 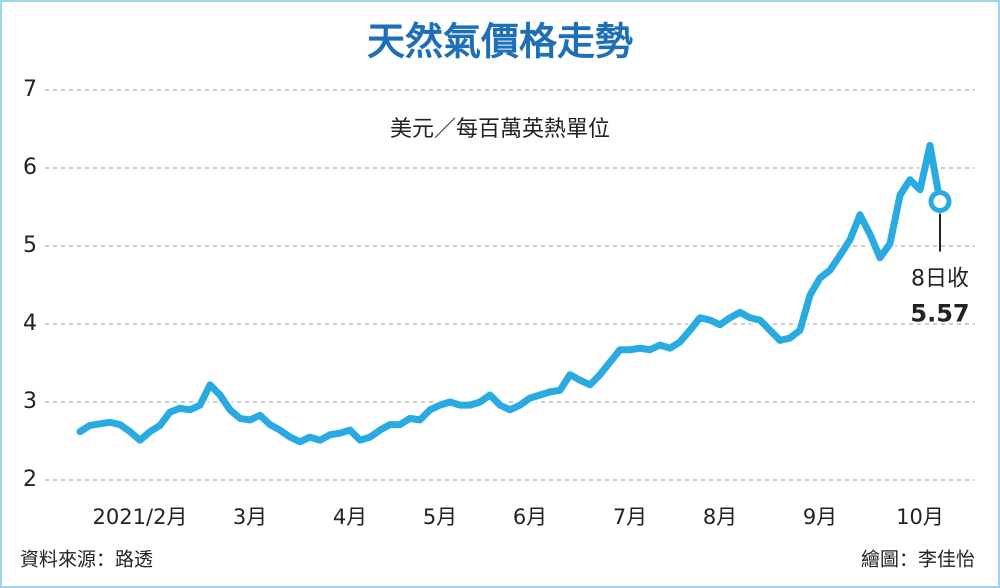 I want to click on x-tick-label: 2021/2月, so click(x=140, y=517).